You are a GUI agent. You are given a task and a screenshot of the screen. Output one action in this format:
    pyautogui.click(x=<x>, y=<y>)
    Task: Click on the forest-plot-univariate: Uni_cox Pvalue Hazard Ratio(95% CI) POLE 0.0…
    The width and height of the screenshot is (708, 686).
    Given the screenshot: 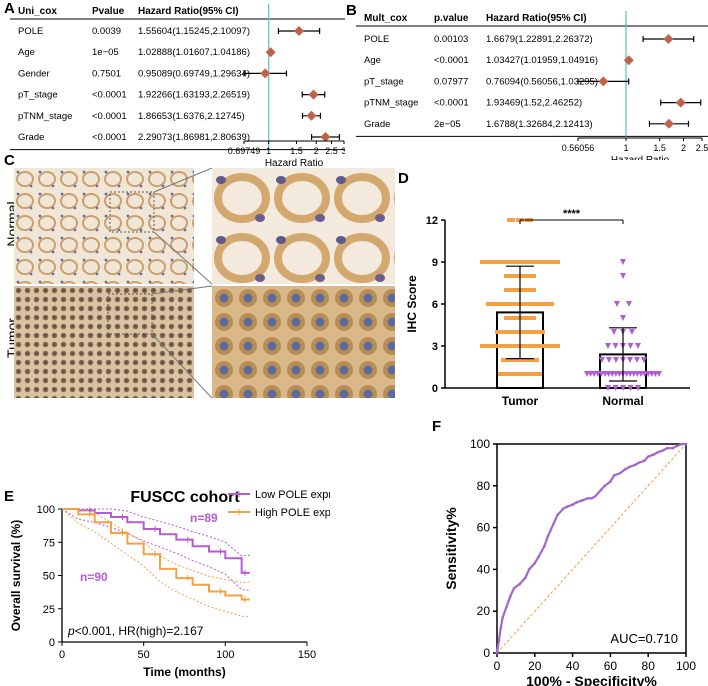 What is the action you would take?
    pyautogui.click(x=177, y=86)
    